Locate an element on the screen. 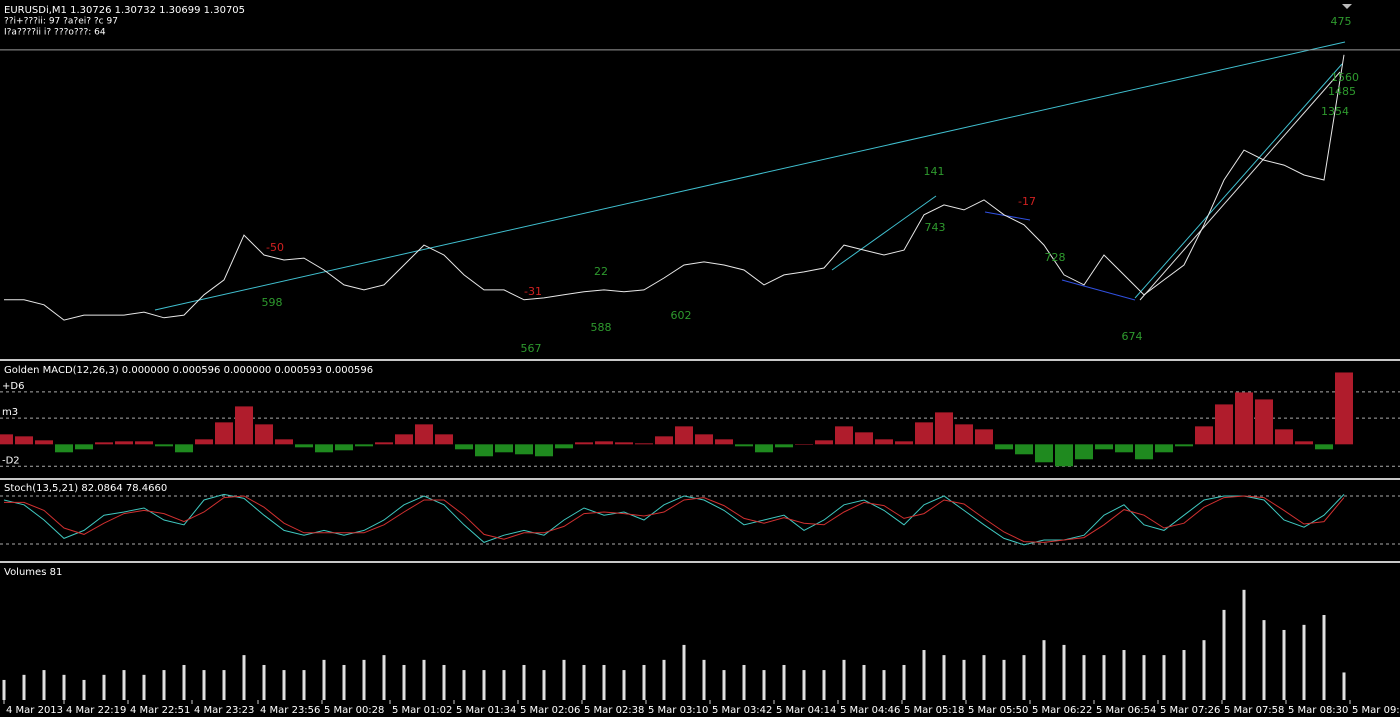 This screenshot has width=1400, height=717. x-tick-label: 5 Mar 07:26 is located at coordinates (1190, 710).